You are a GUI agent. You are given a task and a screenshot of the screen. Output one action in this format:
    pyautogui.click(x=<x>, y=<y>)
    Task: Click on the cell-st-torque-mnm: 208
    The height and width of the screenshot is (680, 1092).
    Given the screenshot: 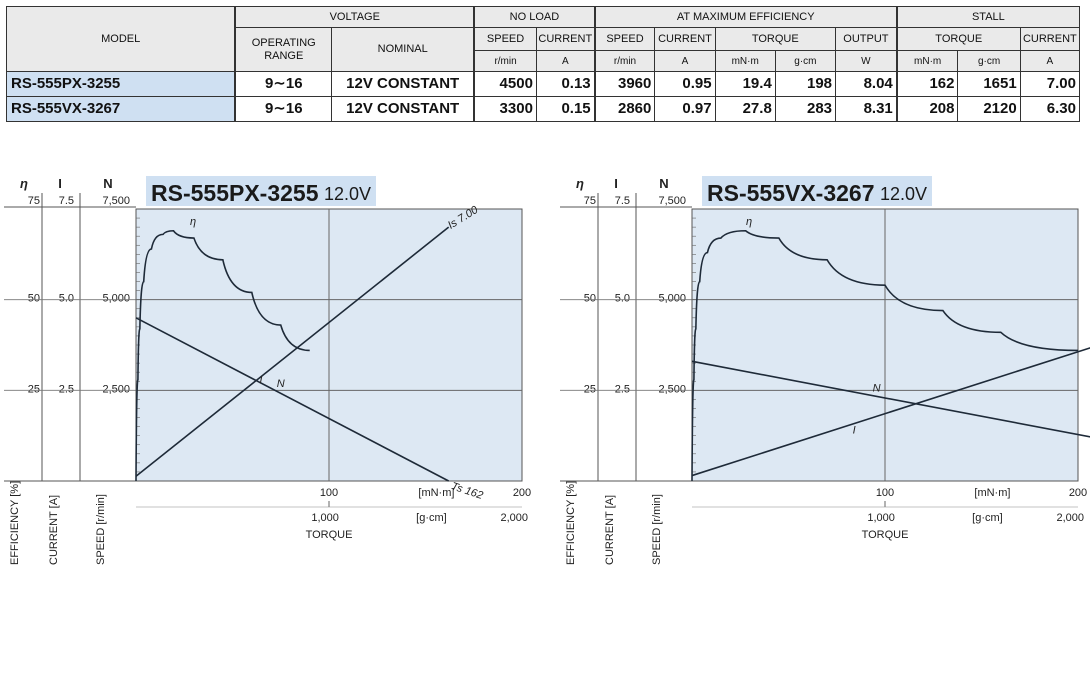 What is the action you would take?
    pyautogui.click(x=927, y=109)
    